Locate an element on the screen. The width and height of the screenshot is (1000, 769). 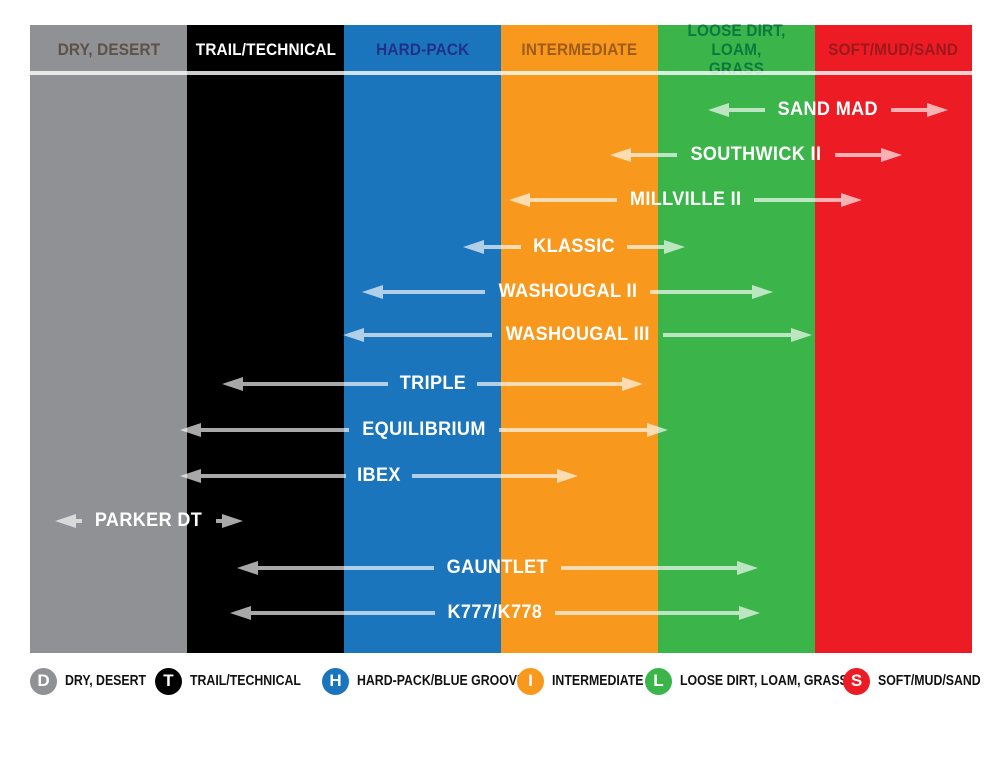
tire-name: SOUTHWICK II is located at coordinates (756, 154).